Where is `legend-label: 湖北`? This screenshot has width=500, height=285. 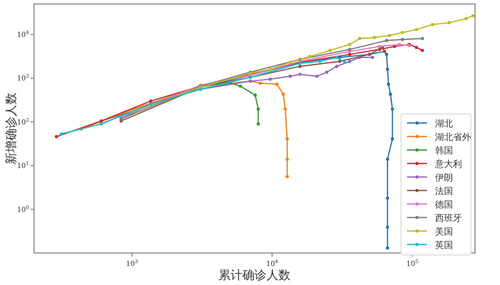
legend-label: 湖北 is located at coordinates (444, 124).